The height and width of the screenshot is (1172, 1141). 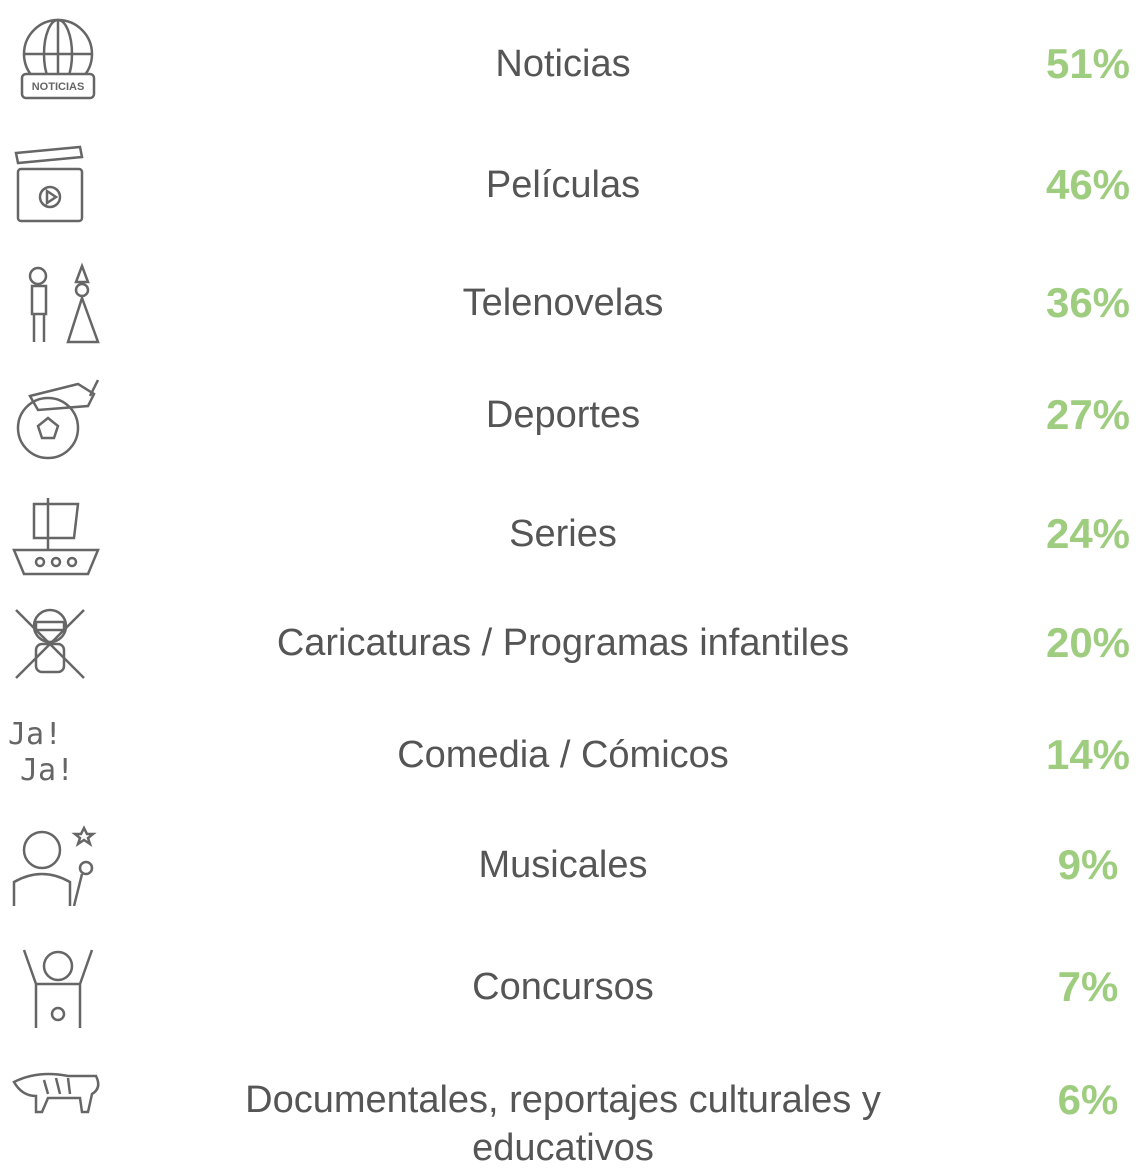 What do you see at coordinates (56, 537) in the screenshot?
I see `series-icon` at bounding box center [56, 537].